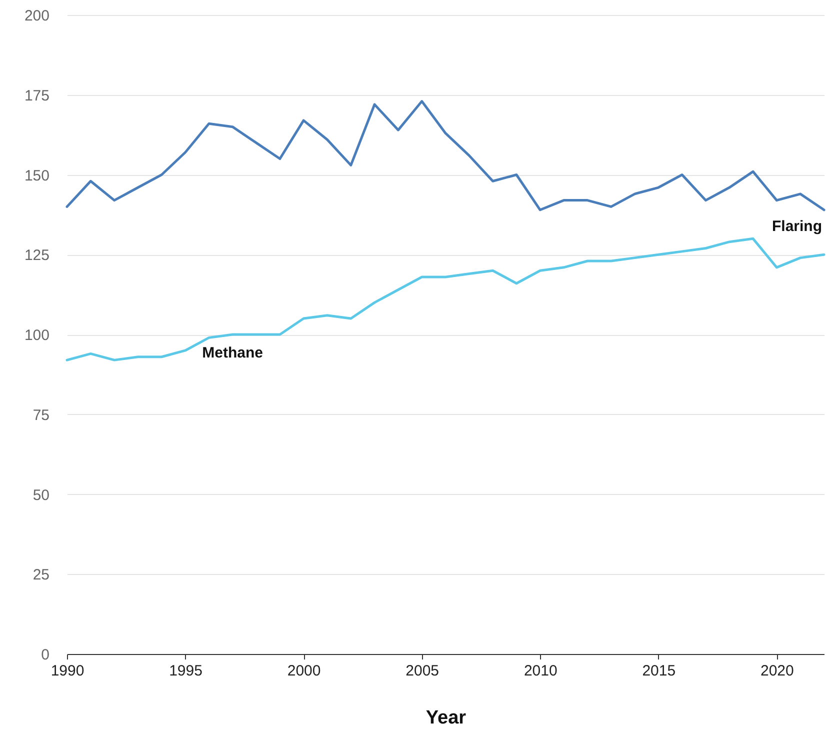  What do you see at coordinates (41, 575) in the screenshot?
I see `y-tick-label: 25` at bounding box center [41, 575].